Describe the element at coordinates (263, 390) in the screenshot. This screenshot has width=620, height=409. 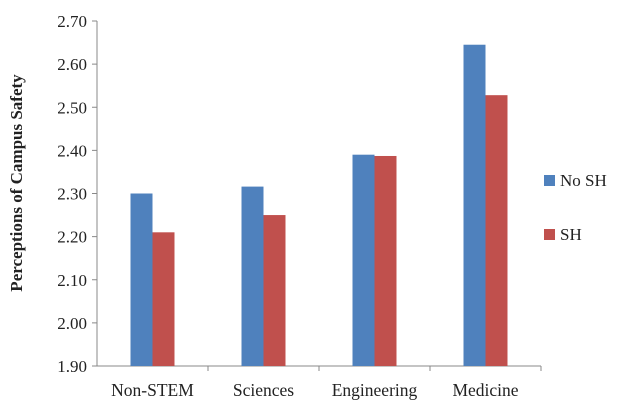
I see `x-category-label: Sciences` at that location.